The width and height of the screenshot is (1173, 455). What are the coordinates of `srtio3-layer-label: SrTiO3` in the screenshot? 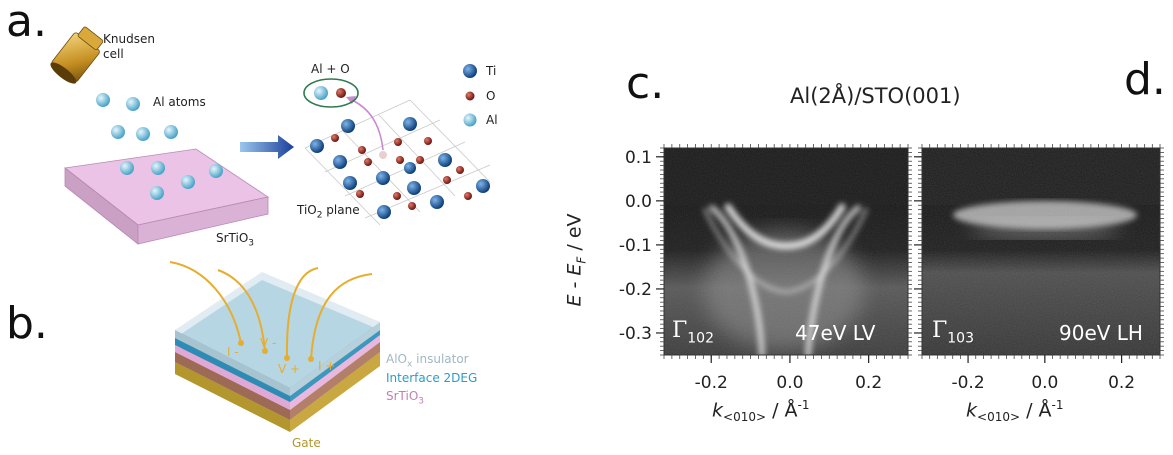 It's located at (405, 398).